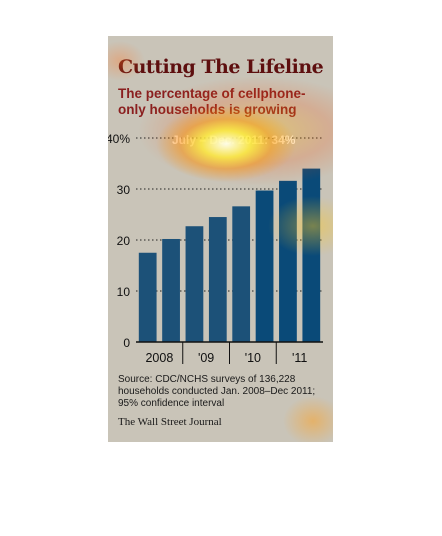  I want to click on y-tick-label: 20, so click(124, 241).